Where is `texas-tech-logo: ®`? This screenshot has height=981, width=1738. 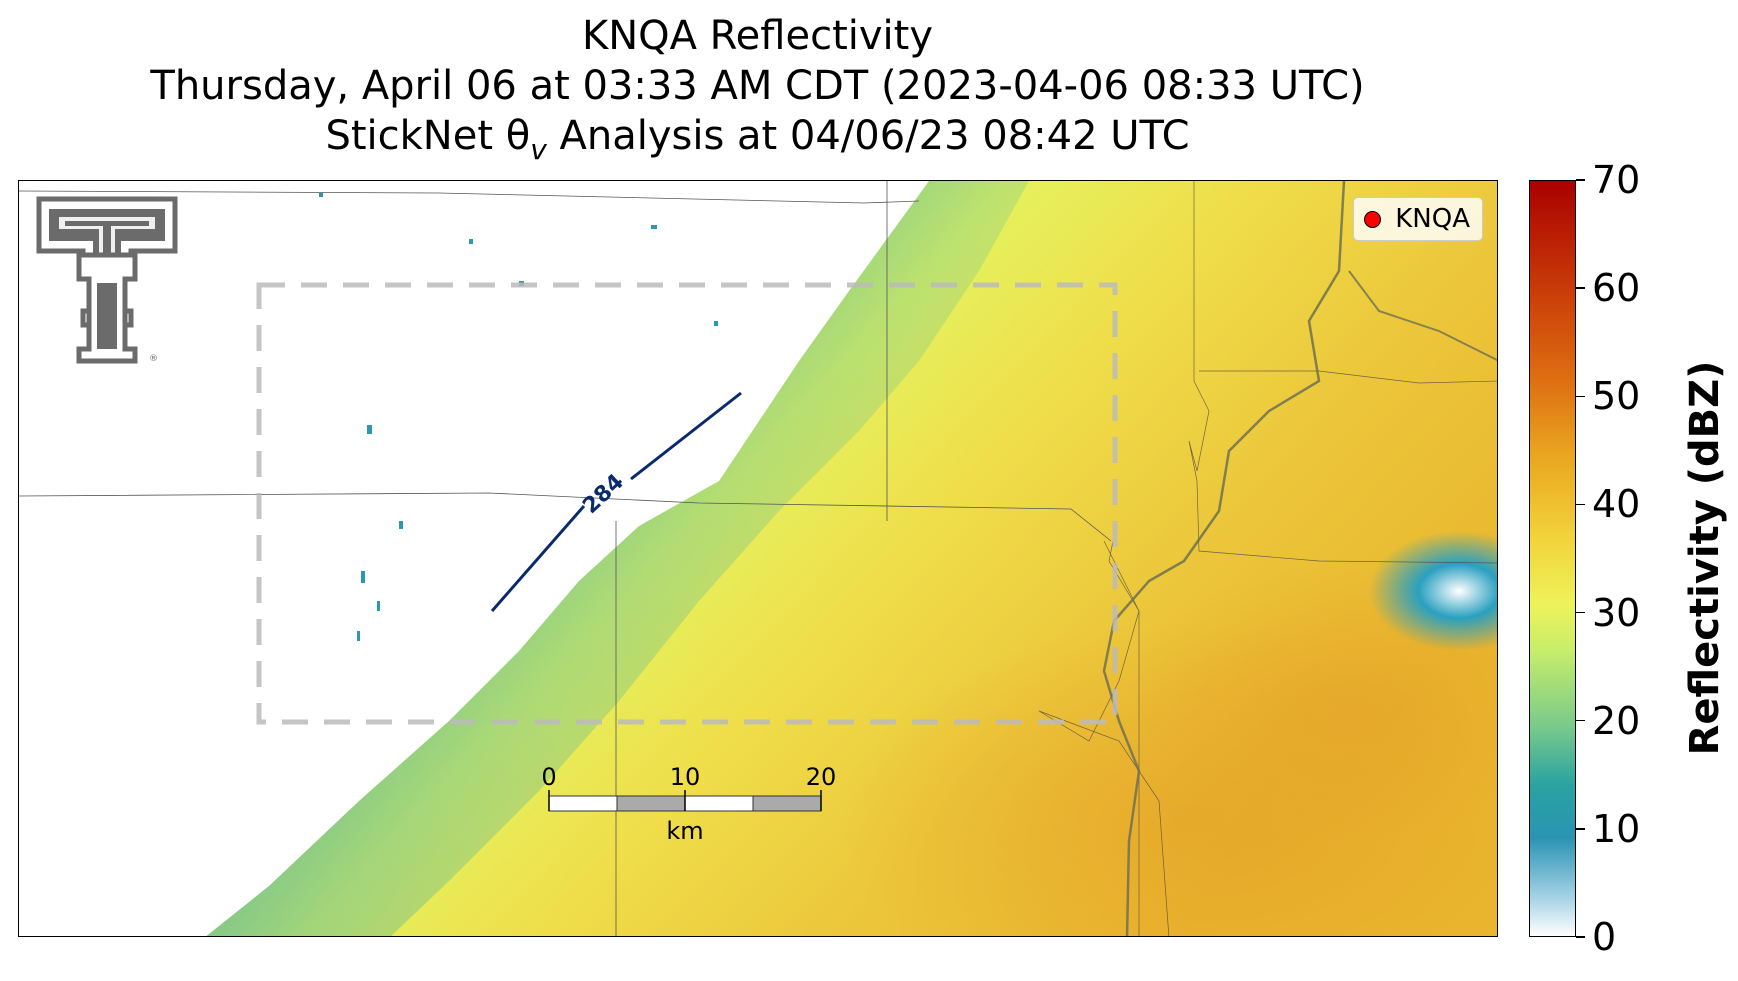 texas-tech-logo: ® is located at coordinates (107, 280).